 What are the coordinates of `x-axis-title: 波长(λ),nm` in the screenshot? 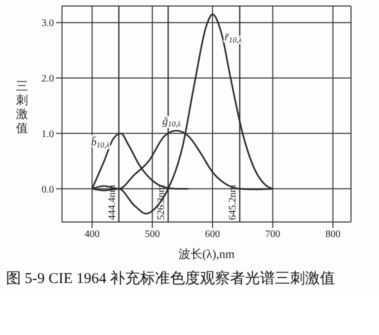 It's located at (207, 254).